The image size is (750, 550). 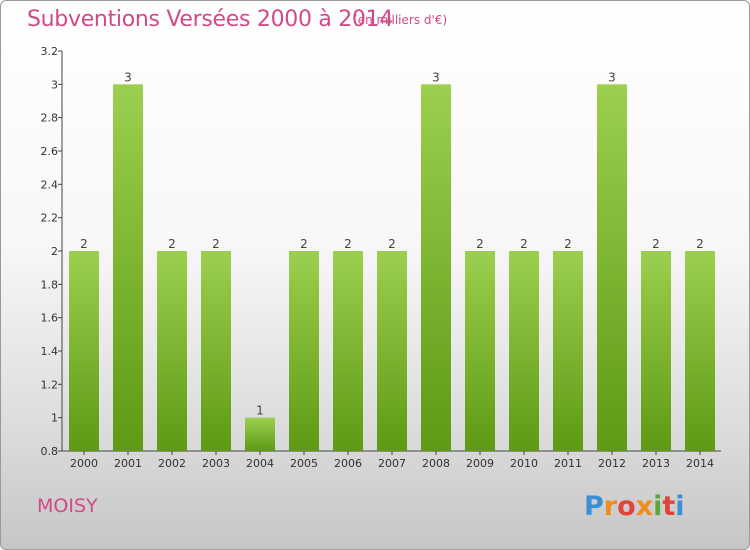 I want to click on x-tick-label: 2007, so click(x=392, y=463).